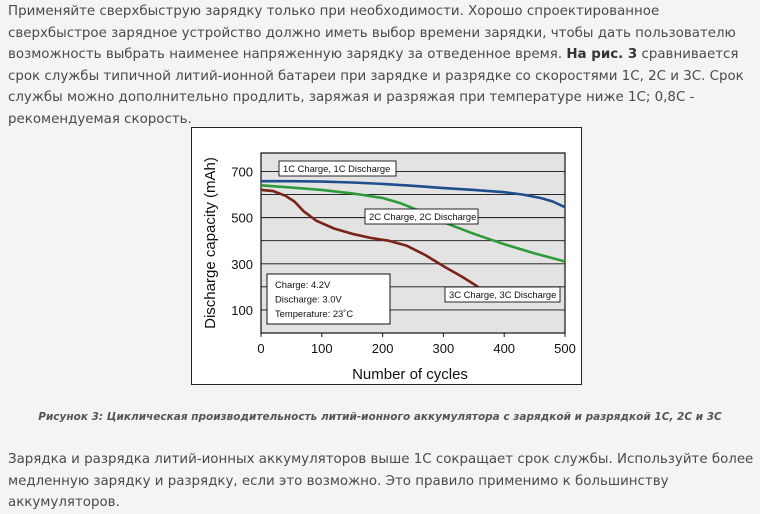 The width and height of the screenshot is (760, 514). I want to click on y-tick-label: 500, so click(242, 218).